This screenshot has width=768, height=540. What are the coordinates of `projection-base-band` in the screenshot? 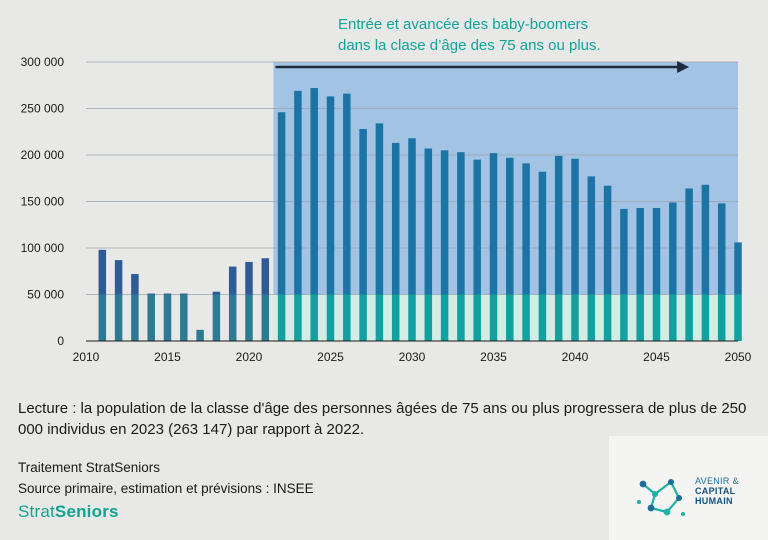 It's located at (505, 317).